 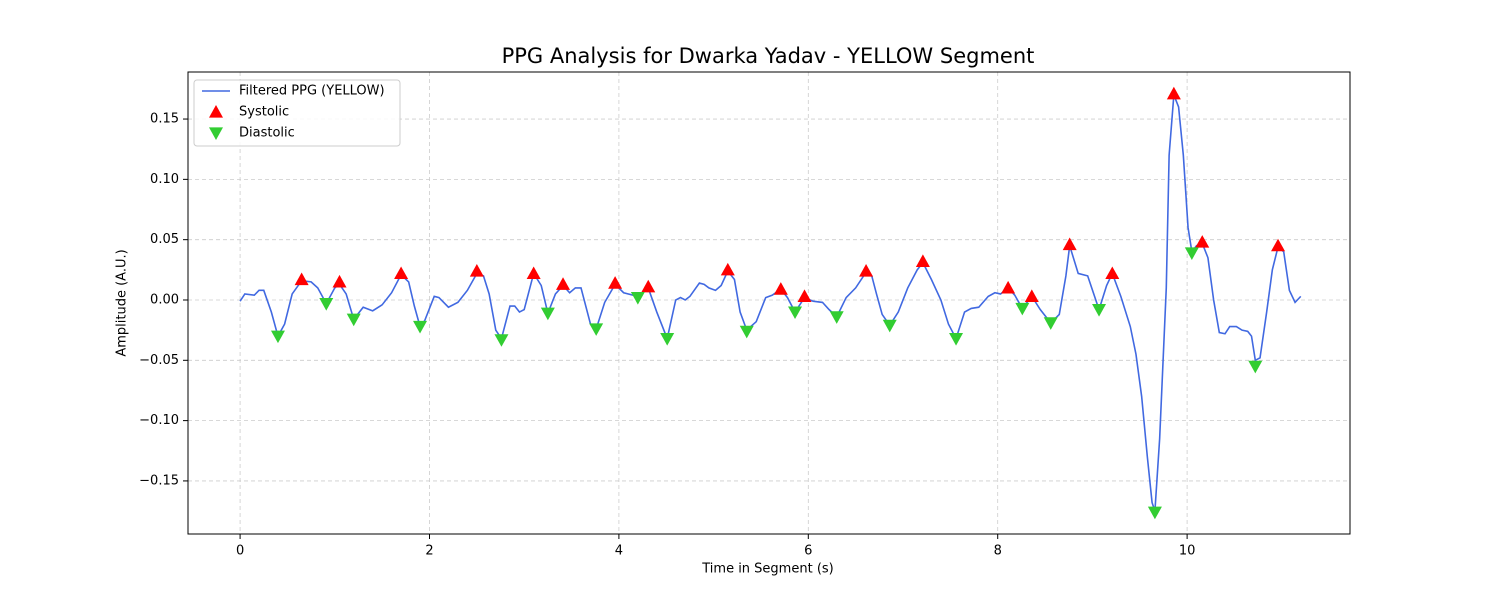 I want to click on x-tick-label: 2, so click(x=429, y=551).